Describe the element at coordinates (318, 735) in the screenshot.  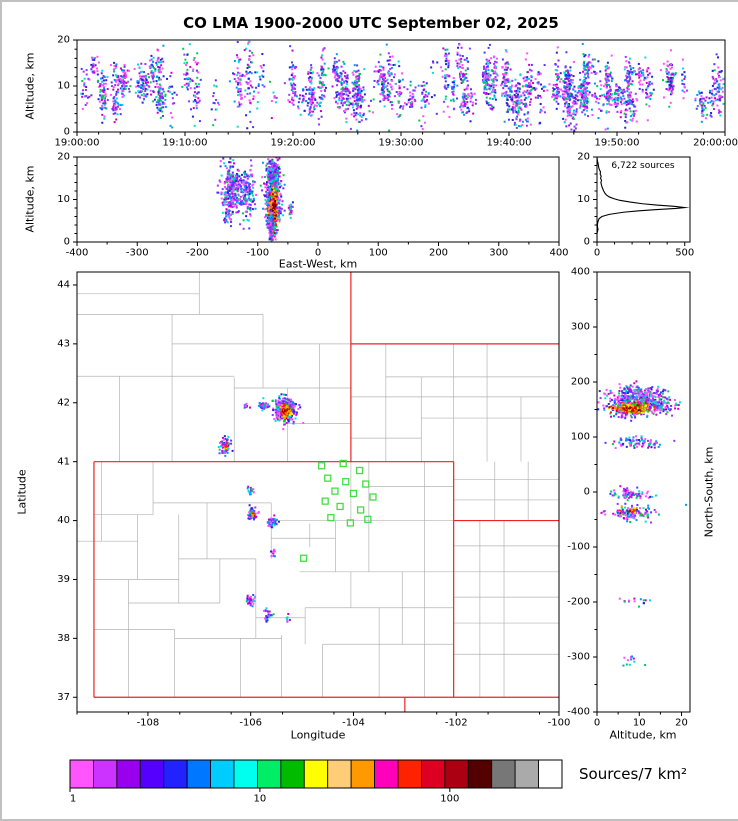
I see `xlabel-longitude: Longitude` at that location.